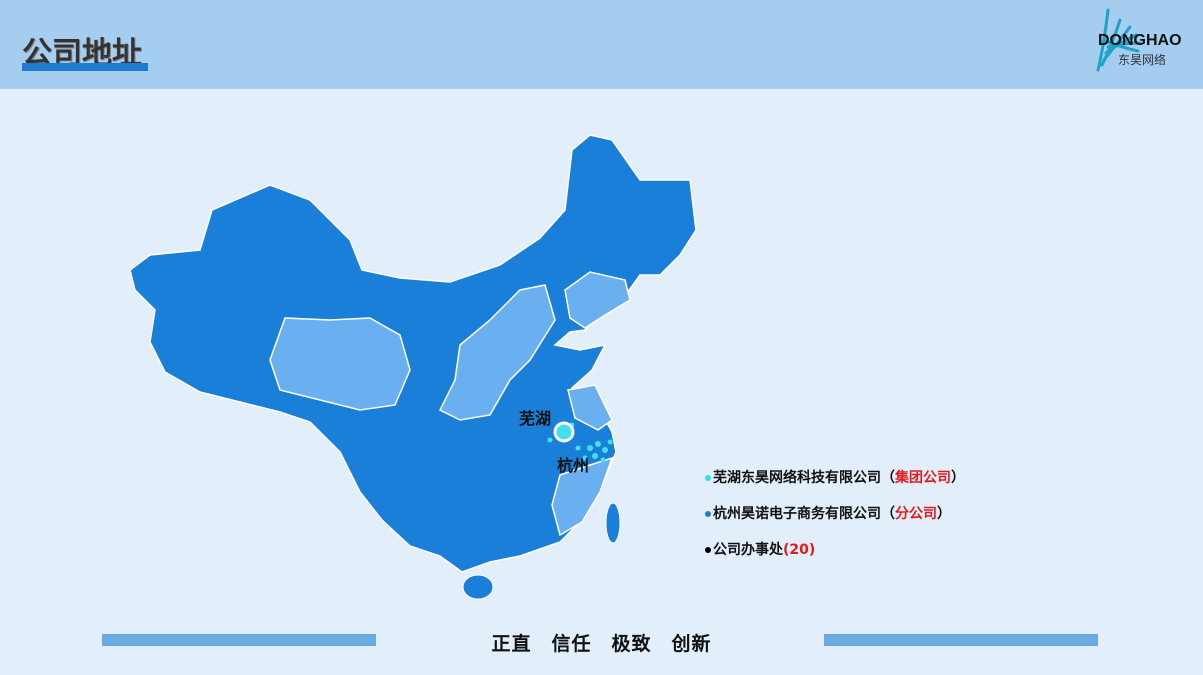  Describe the element at coordinates (601, 642) in the screenshot. I see `footer-slogan: 正直 信任 极致 创新` at that location.